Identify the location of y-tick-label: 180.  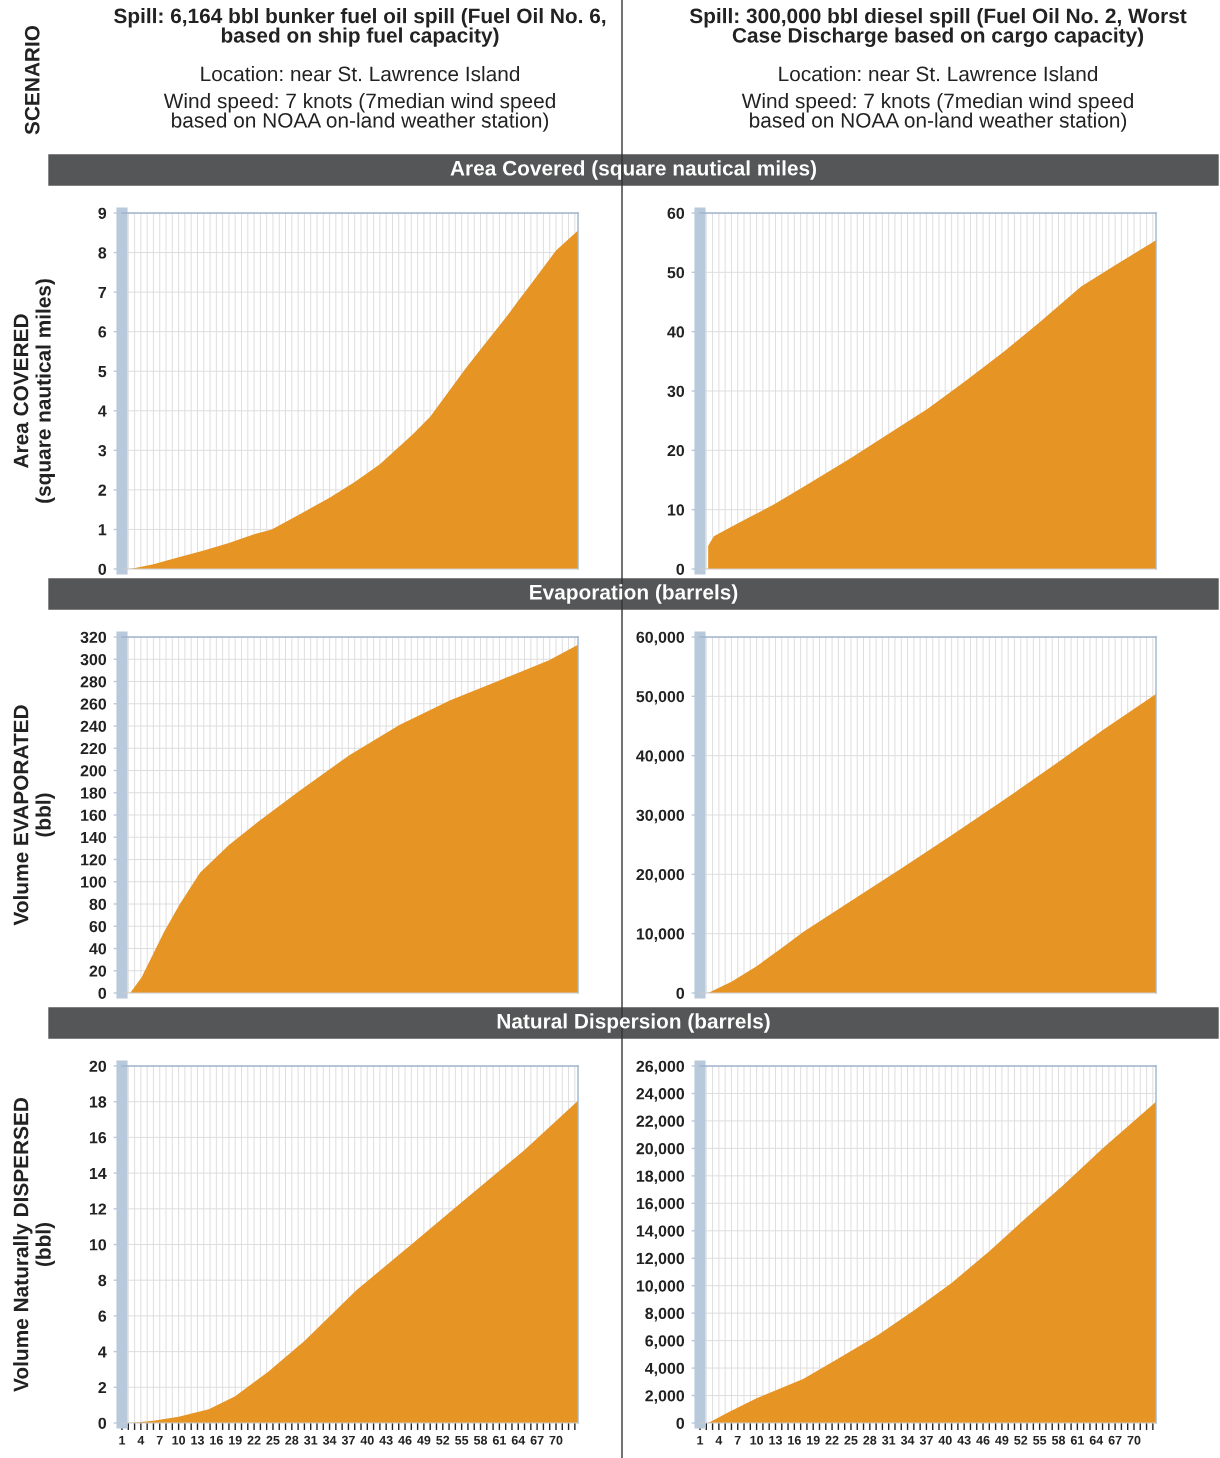
(94, 793).